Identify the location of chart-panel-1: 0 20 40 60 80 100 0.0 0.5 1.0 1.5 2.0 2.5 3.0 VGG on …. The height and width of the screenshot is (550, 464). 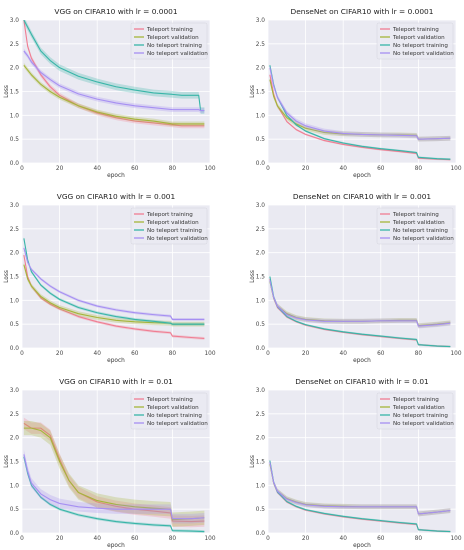
(110, 93).